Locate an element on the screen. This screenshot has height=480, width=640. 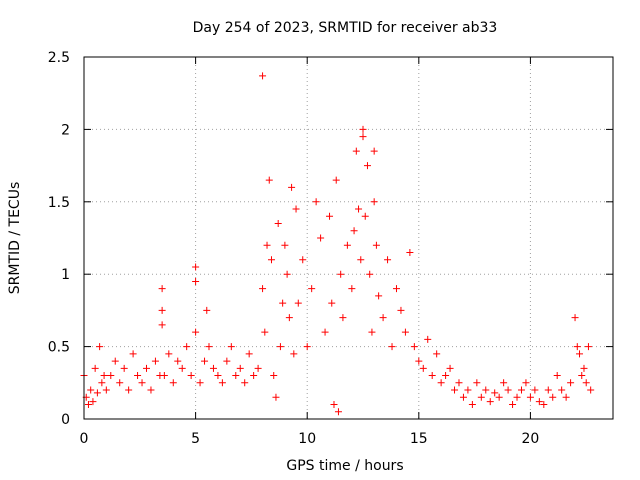
y-tick-label: 1.5 is located at coordinates (59, 203).